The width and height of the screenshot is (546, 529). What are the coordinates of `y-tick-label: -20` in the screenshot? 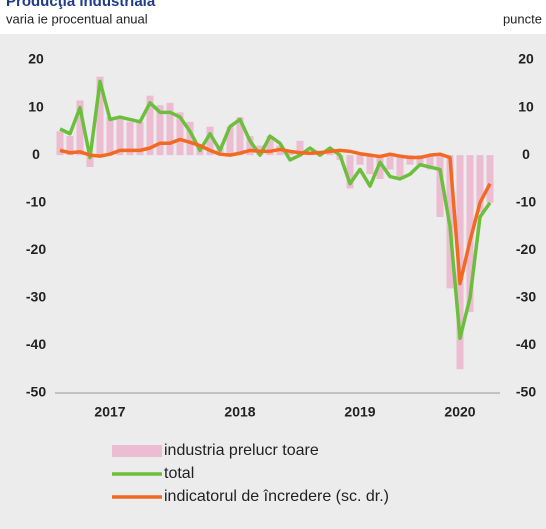 It's located at (36, 249).